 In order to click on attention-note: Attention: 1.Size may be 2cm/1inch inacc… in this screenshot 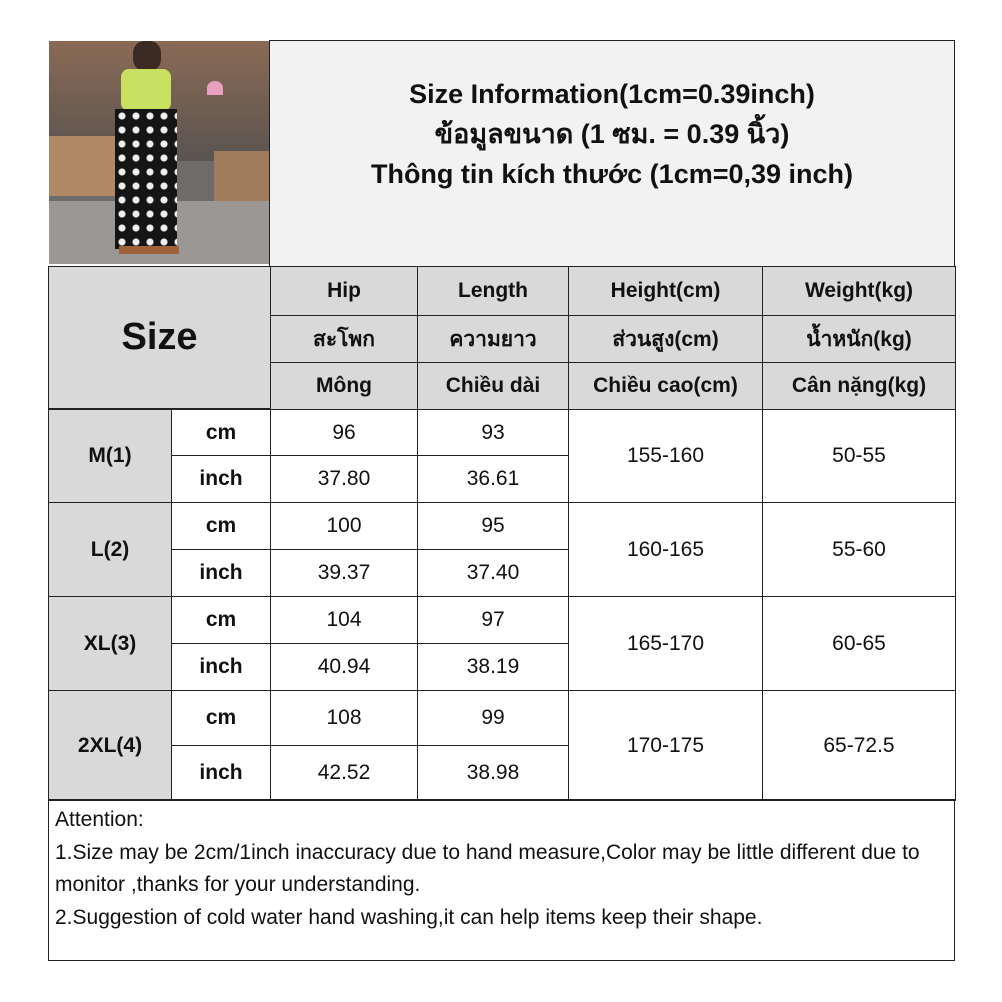, I will do `click(501, 880)`.